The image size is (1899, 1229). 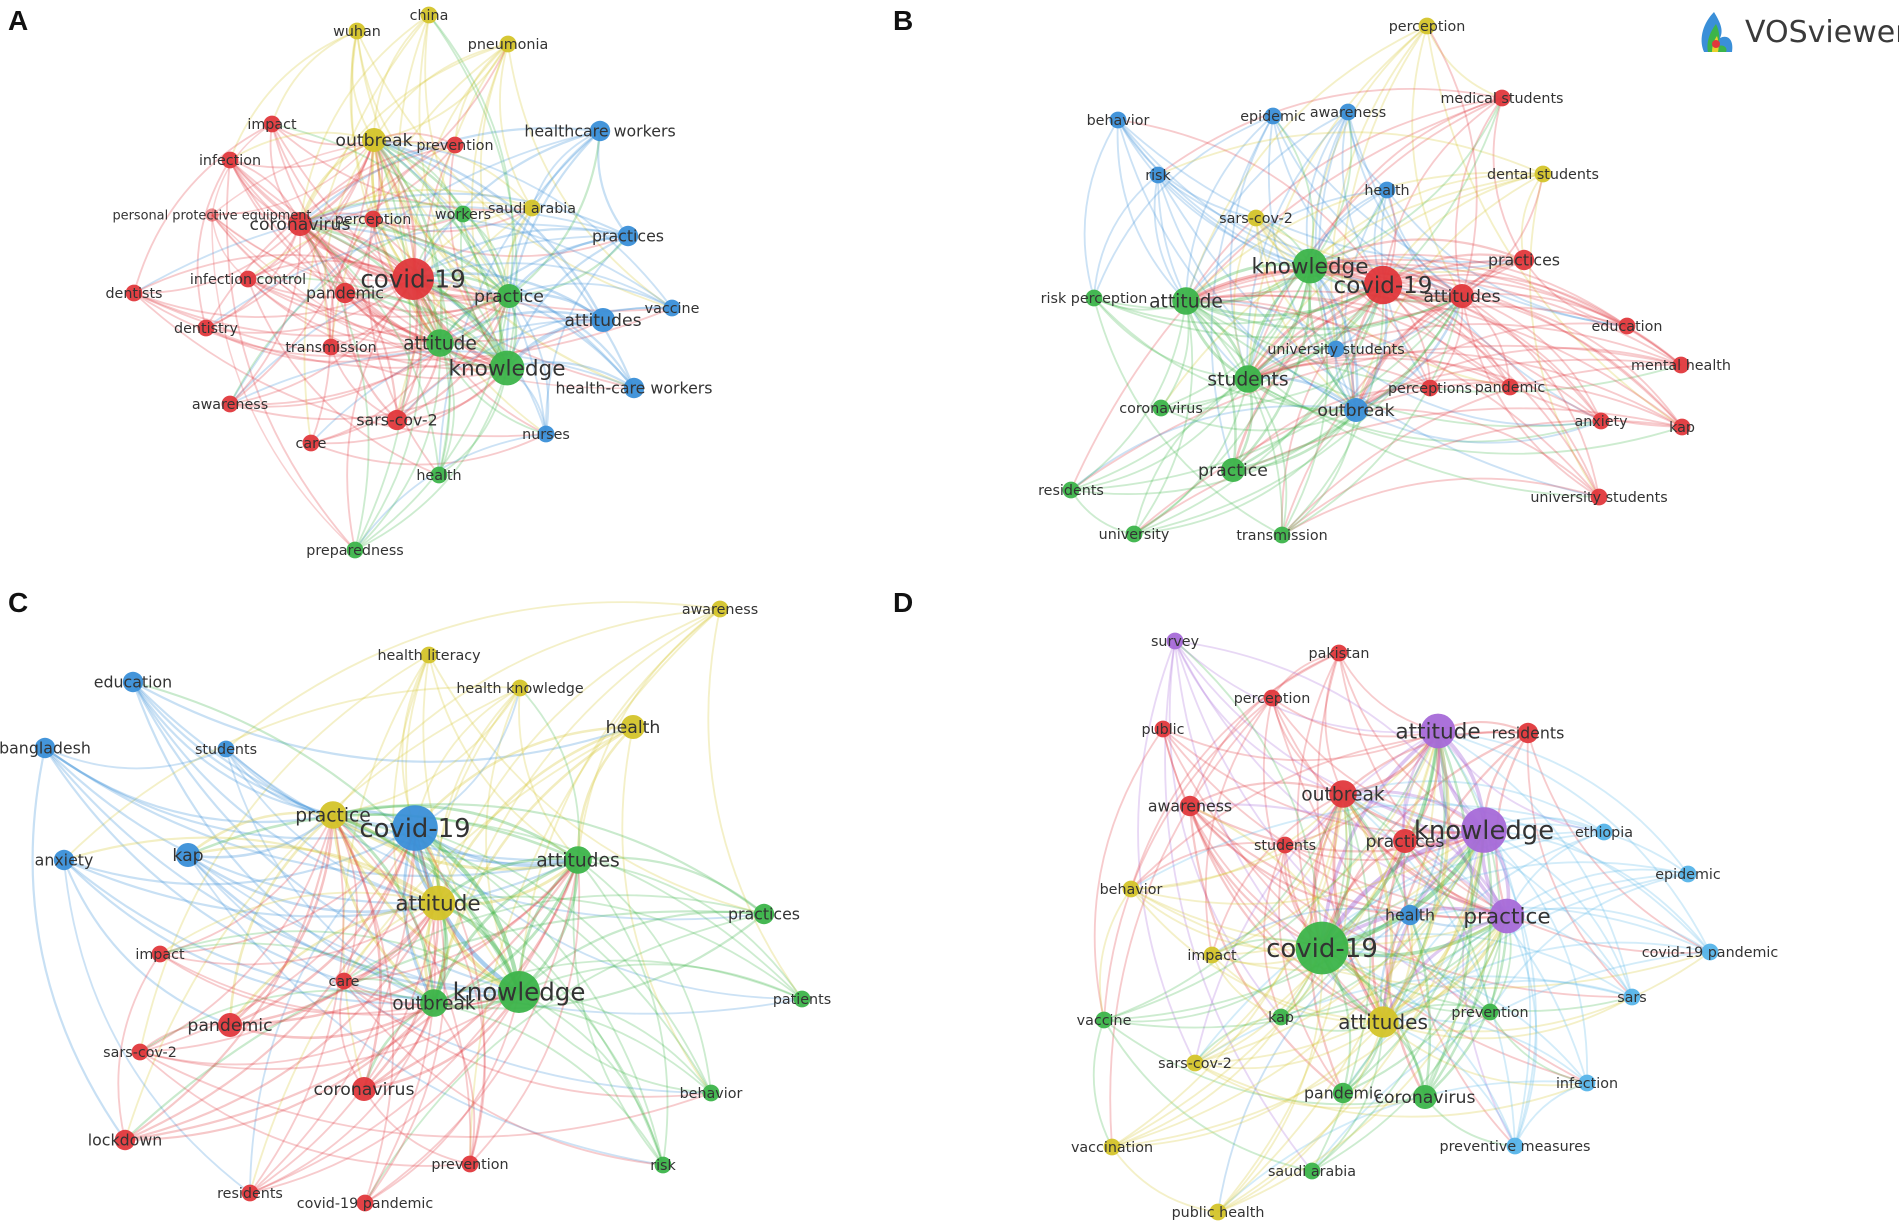 What do you see at coordinates (1335, 350) in the screenshot?
I see `node-label: university students` at bounding box center [1335, 350].